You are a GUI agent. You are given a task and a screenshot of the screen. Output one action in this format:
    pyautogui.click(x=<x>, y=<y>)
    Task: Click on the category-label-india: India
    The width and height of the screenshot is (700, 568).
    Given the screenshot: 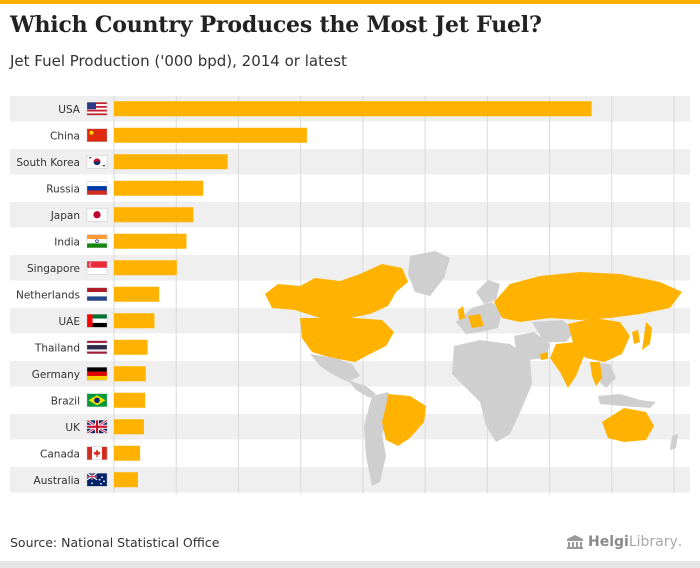 What is the action you would take?
    pyautogui.click(x=67, y=242)
    